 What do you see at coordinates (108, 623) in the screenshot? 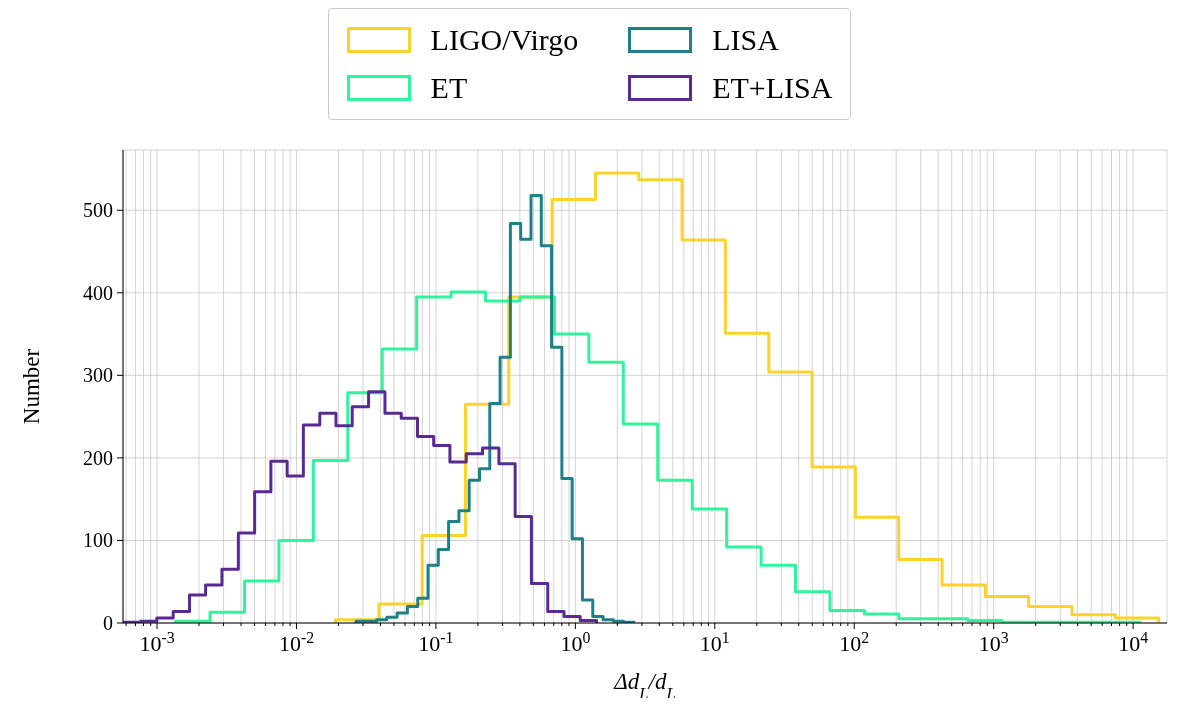
I see `y-tick-label: 0` at bounding box center [108, 623].